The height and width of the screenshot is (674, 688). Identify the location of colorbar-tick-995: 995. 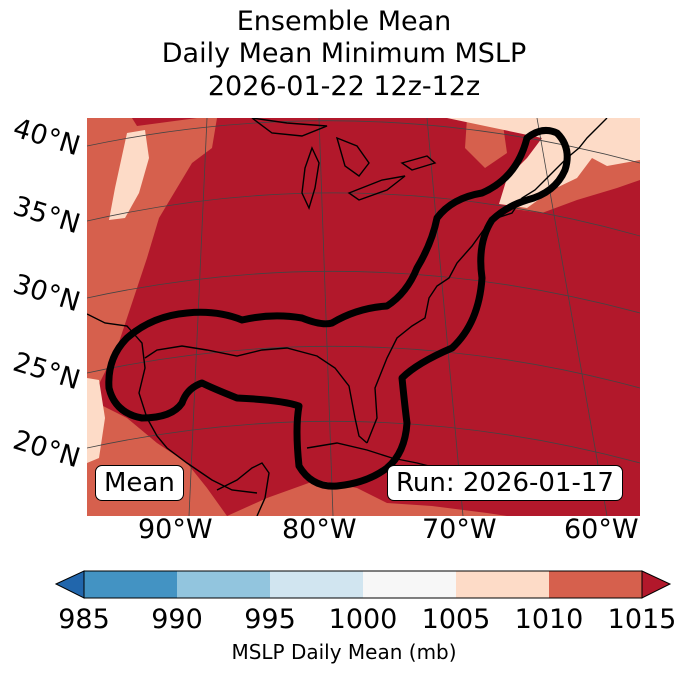
(270, 619).